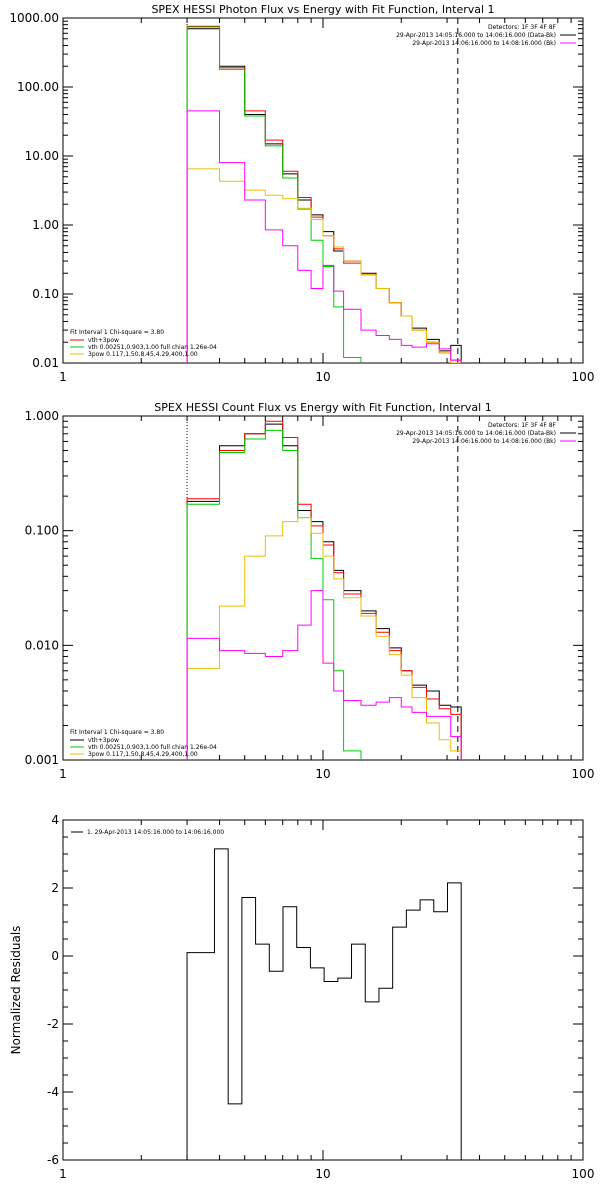 Image resolution: width=600 pixels, height=1200 pixels. What do you see at coordinates (53, 1160) in the screenshot?
I see `y-tick-label: -6` at bounding box center [53, 1160].